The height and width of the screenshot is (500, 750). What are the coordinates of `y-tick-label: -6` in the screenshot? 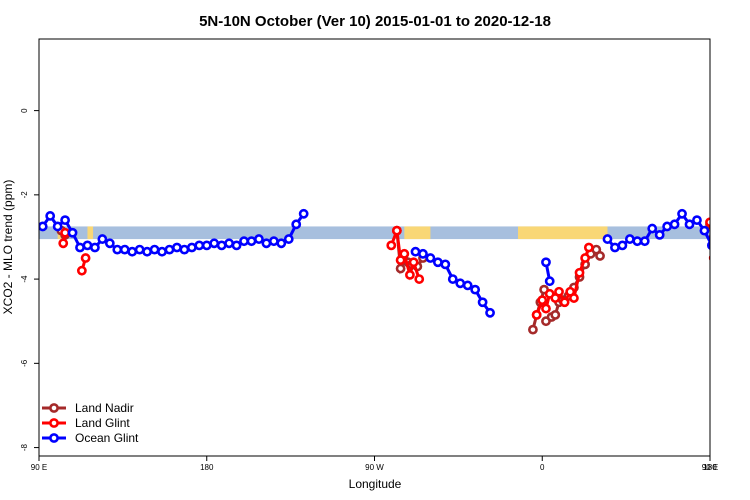 It's located at (24, 363).